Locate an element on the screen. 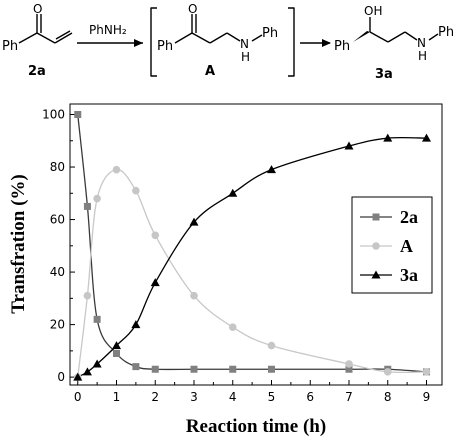  x-tick-label: 7 is located at coordinates (349, 397).